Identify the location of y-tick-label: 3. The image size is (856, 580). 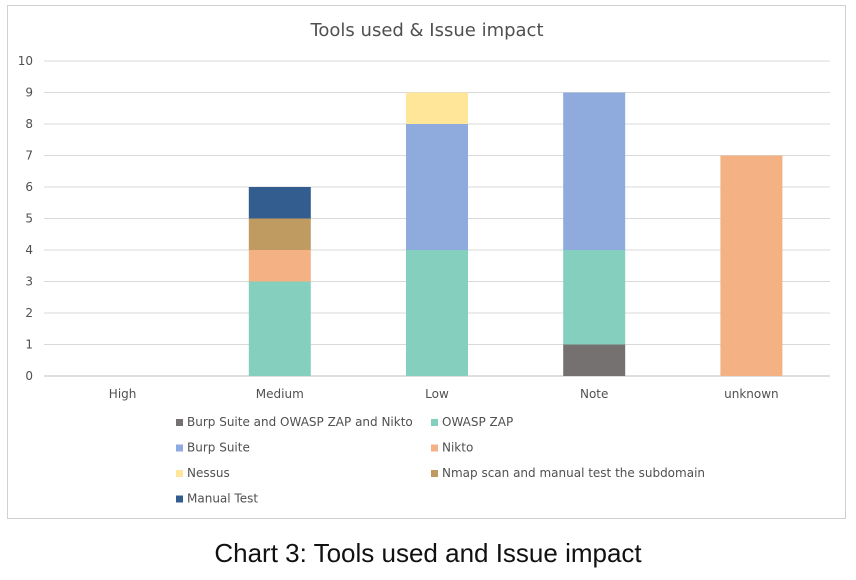
(29, 282).